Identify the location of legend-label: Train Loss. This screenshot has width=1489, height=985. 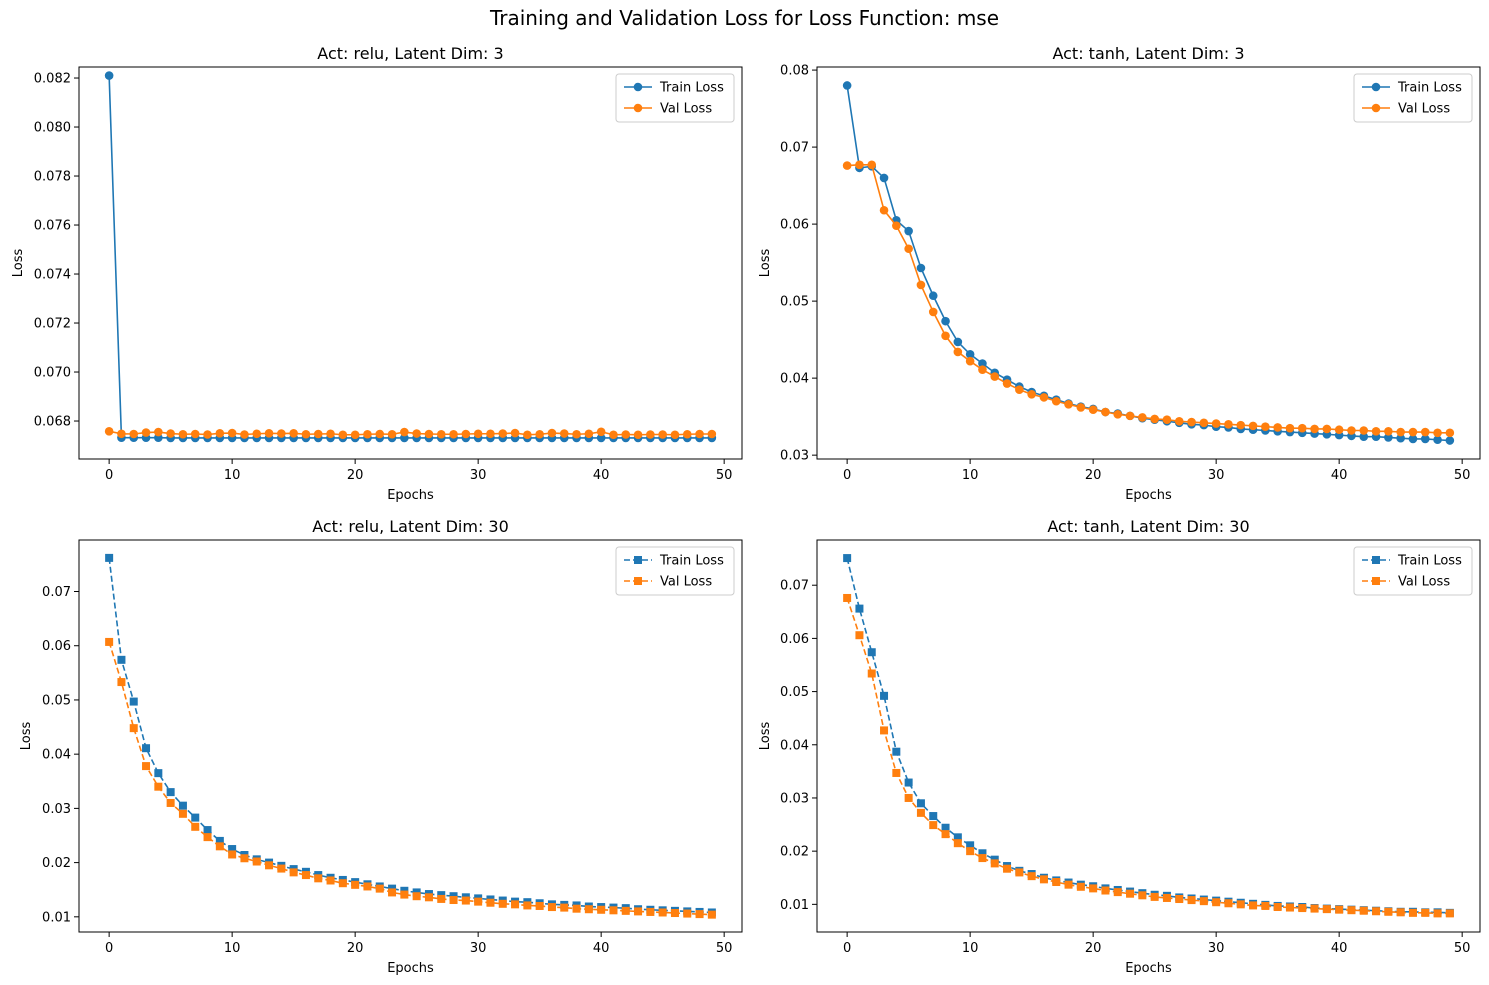
(1429, 561).